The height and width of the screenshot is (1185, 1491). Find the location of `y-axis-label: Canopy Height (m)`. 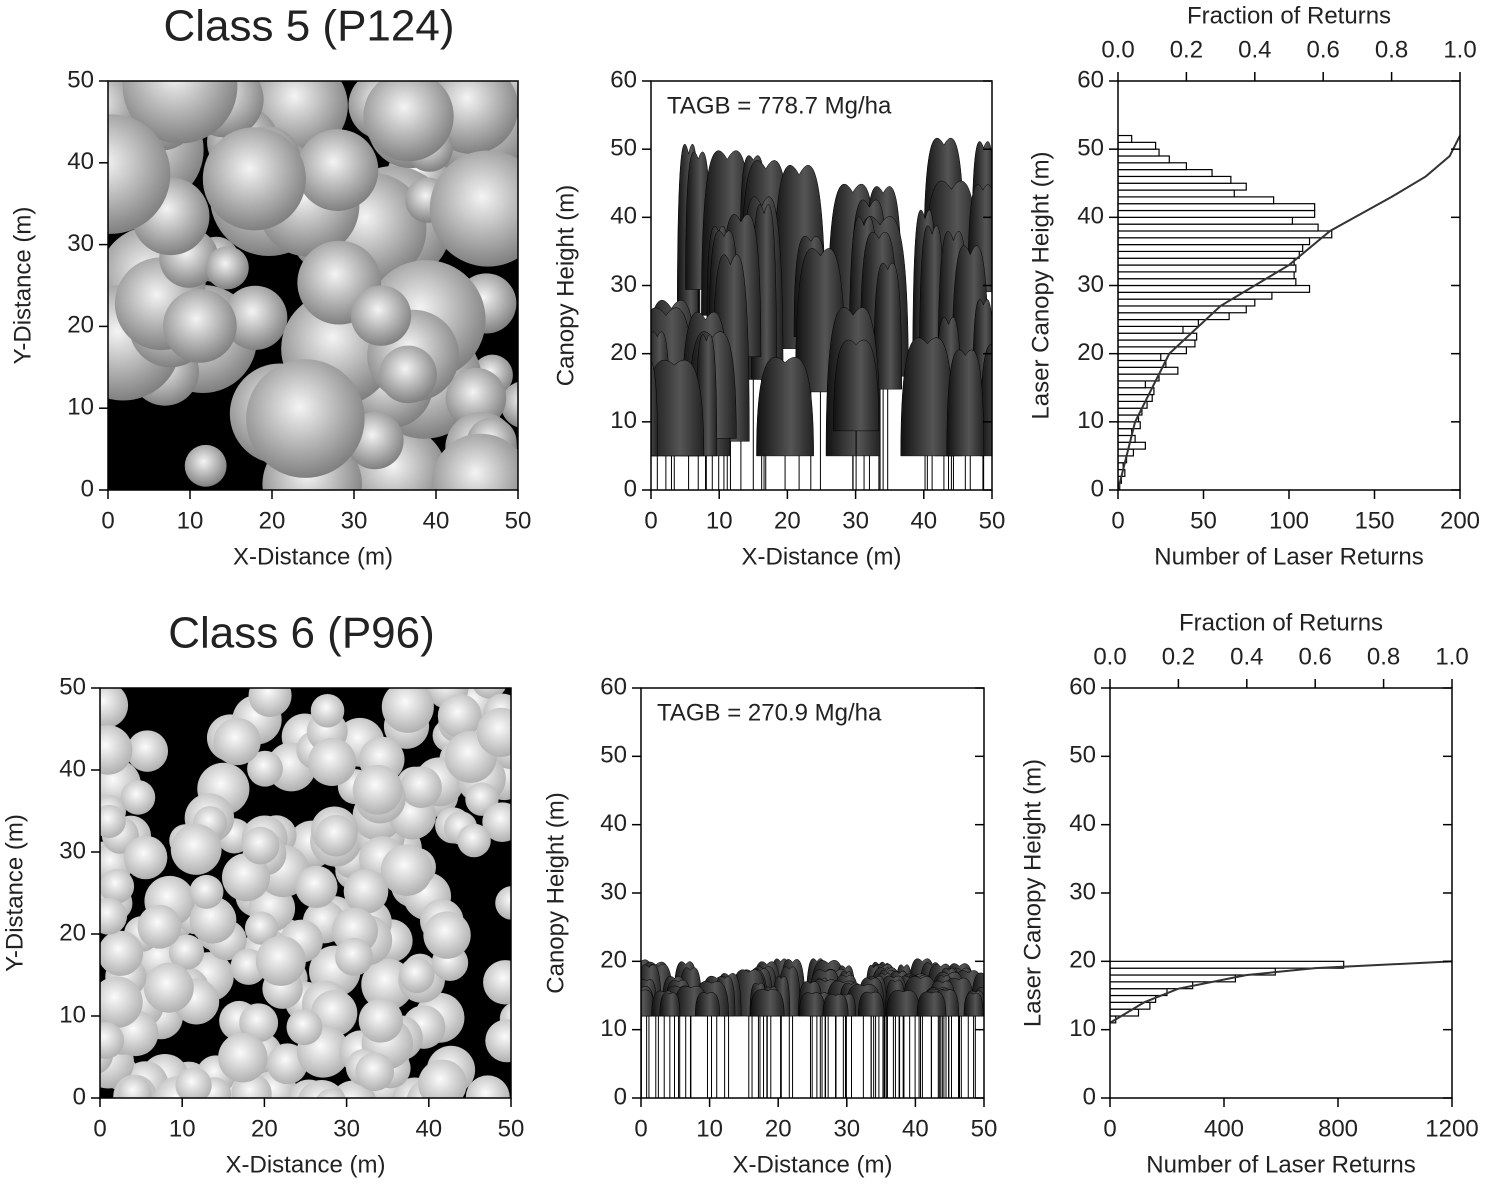

y-axis-label: Canopy Height (m) is located at coordinates (565, 285).